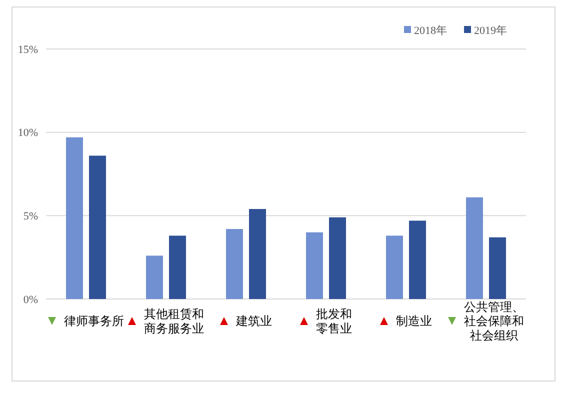 This screenshot has width=563, height=394. I want to click on y-tick-label: 10%, so click(28, 133).